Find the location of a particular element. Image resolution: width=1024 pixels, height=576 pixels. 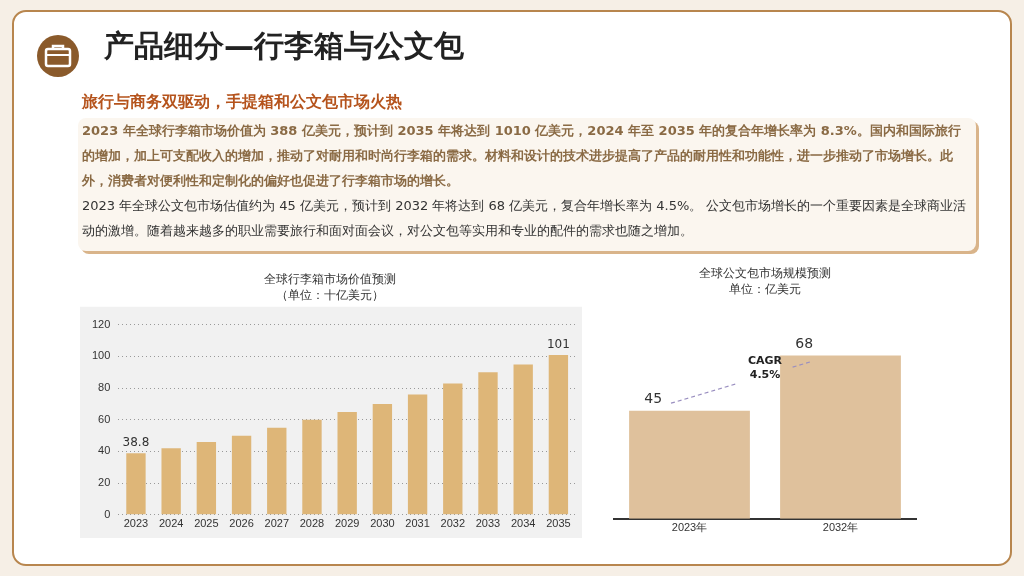

y-tick-label: 20 is located at coordinates (104, 482).